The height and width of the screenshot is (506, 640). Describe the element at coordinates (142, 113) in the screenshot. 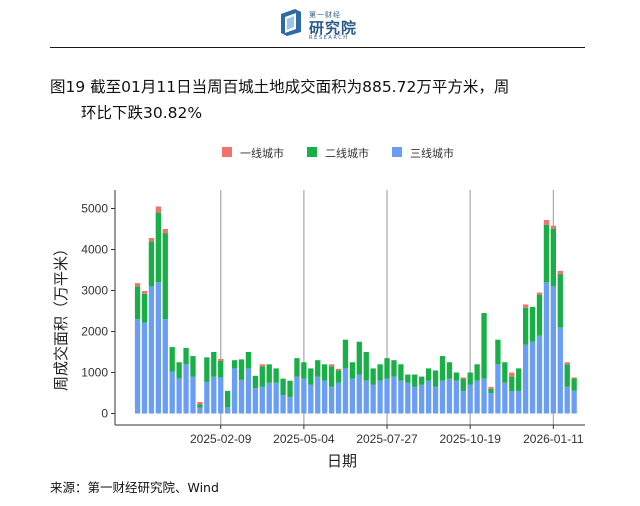

I see `caption-line-2: 环比下跌30.82%` at that location.